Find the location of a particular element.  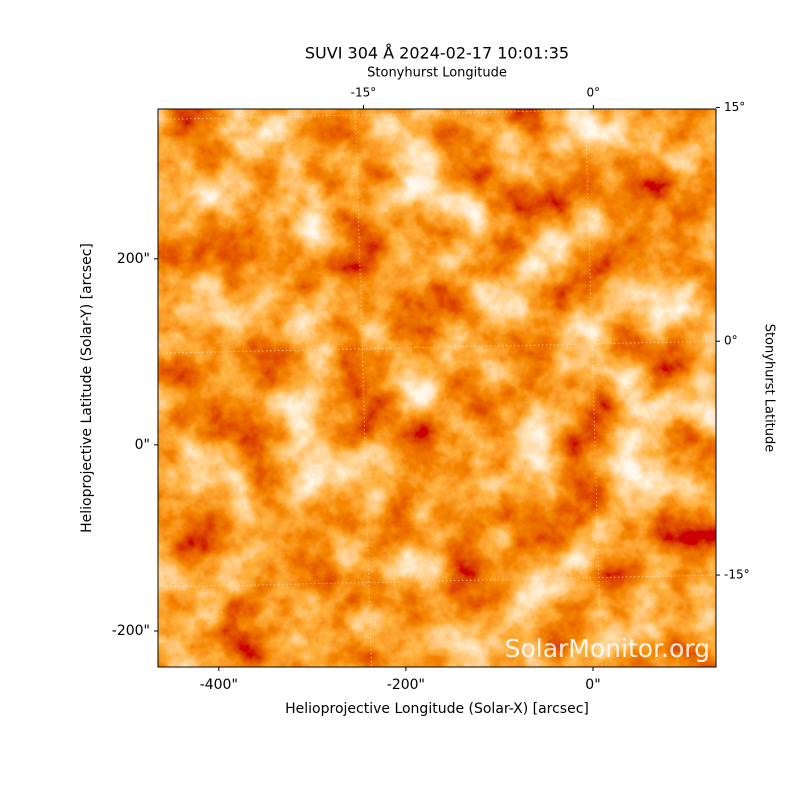

y2-tick-label: 0° is located at coordinates (731, 341).